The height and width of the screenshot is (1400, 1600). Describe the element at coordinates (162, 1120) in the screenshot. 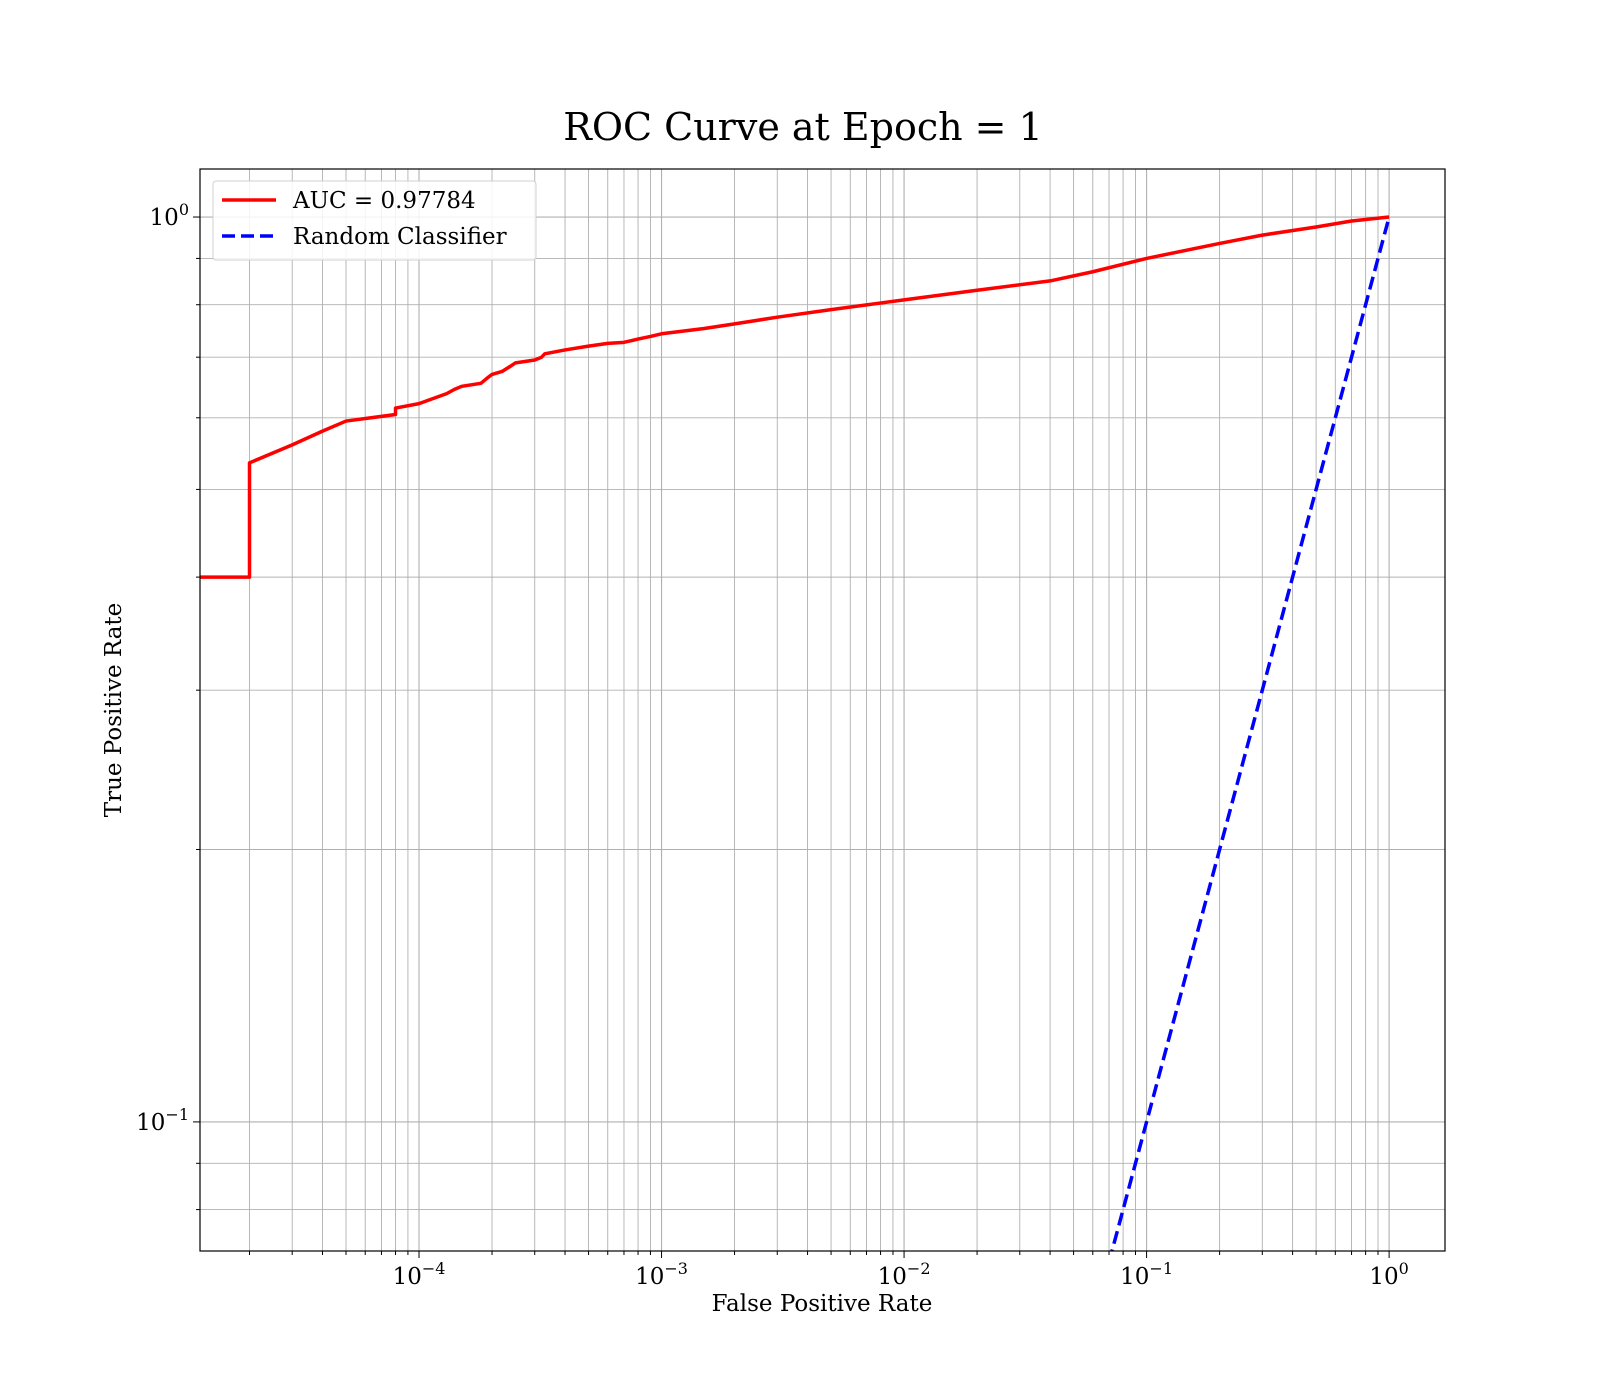

I see `y-tick-label: 10⁻¹` at that location.